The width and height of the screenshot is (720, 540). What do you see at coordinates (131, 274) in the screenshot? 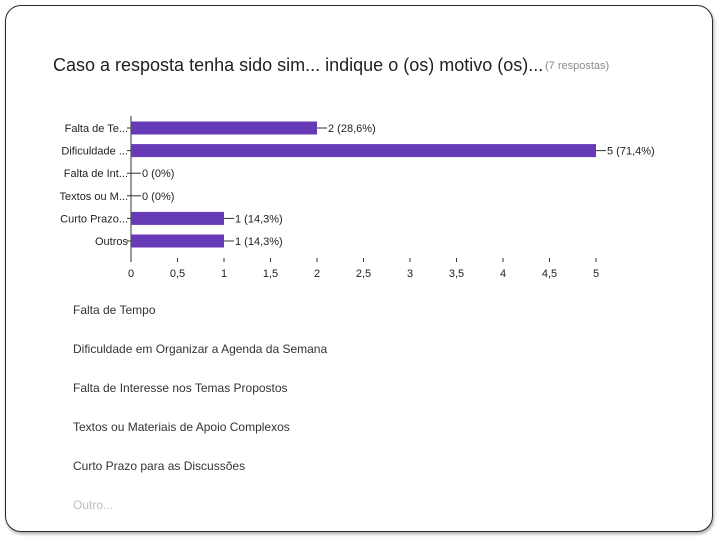
I see `x-tick-label: 0` at bounding box center [131, 274].